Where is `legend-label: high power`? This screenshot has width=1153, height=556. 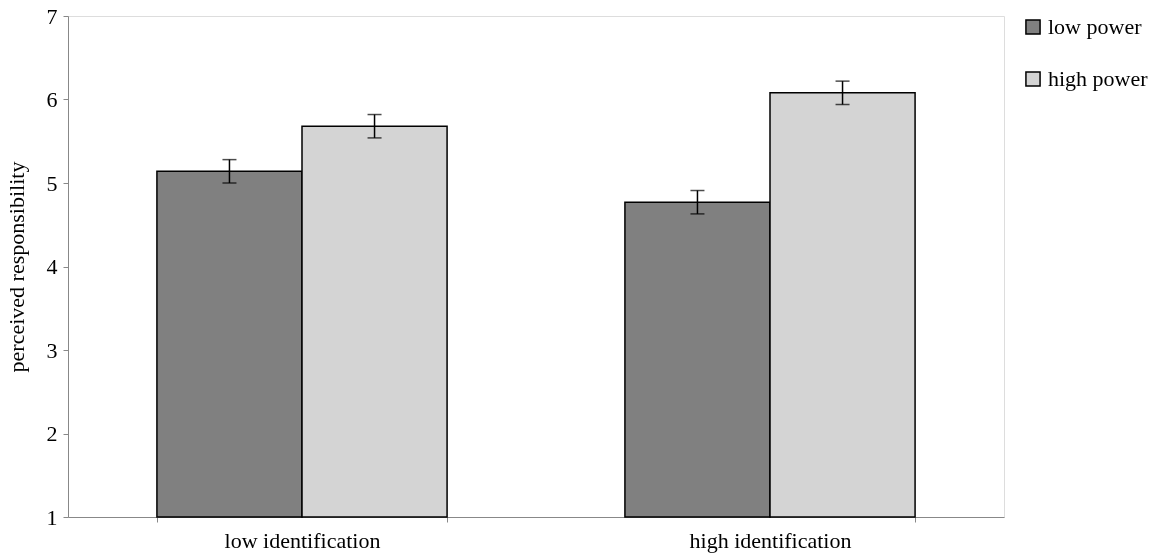
legend-label: high power is located at coordinates (1098, 78).